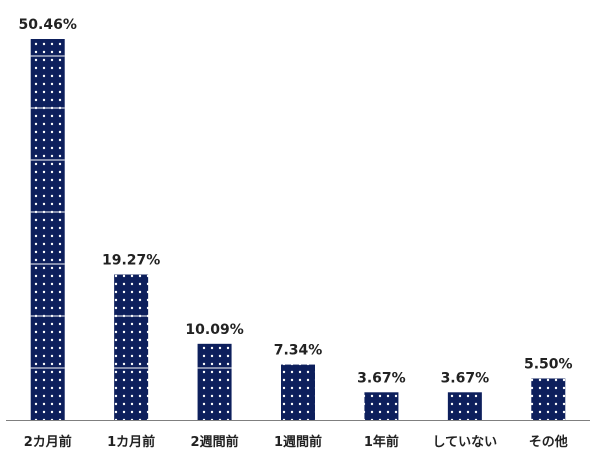 The height and width of the screenshot is (463, 600). I want to click on category-labels: 2カ月前 1カ月前 2週間前 1週間前 1年前 していない その他, so click(296, 442).